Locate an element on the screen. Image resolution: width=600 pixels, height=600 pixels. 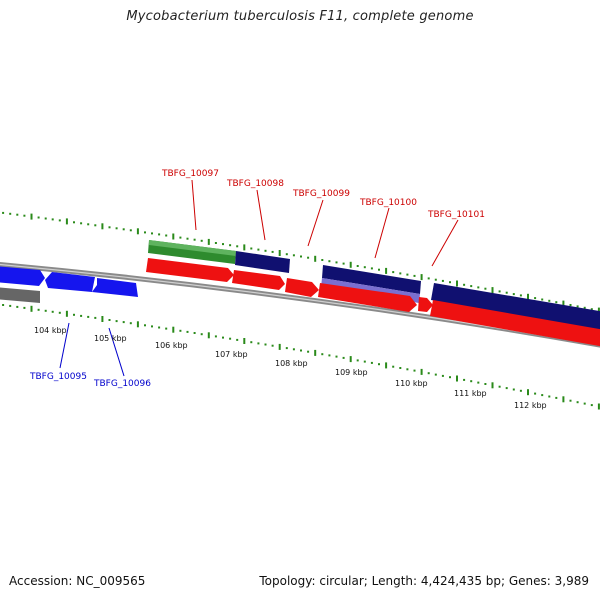
accession-text: Accession: NC_009565 is located at coordinates (77, 581).